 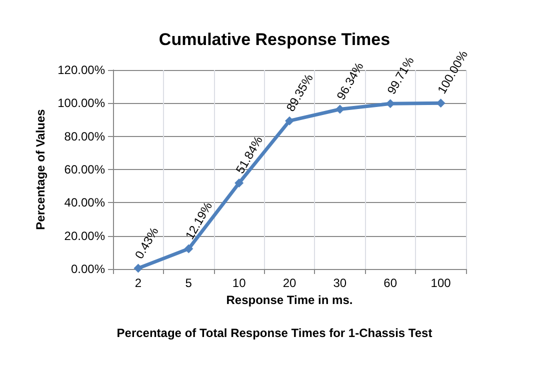 I want to click on chart-title: Cumulative Response Times, so click(x=274, y=39).